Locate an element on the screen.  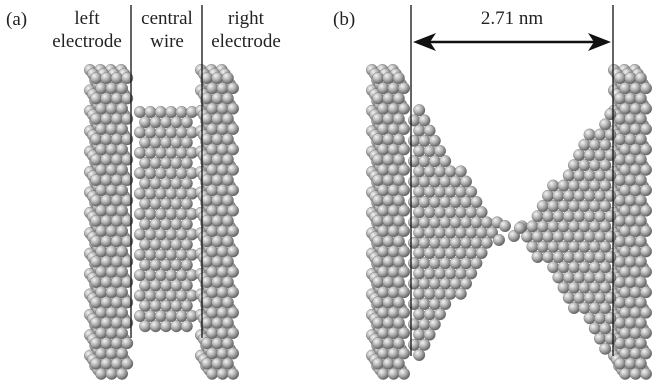
right-electrode-label-1: right is located at coordinates (246, 18).